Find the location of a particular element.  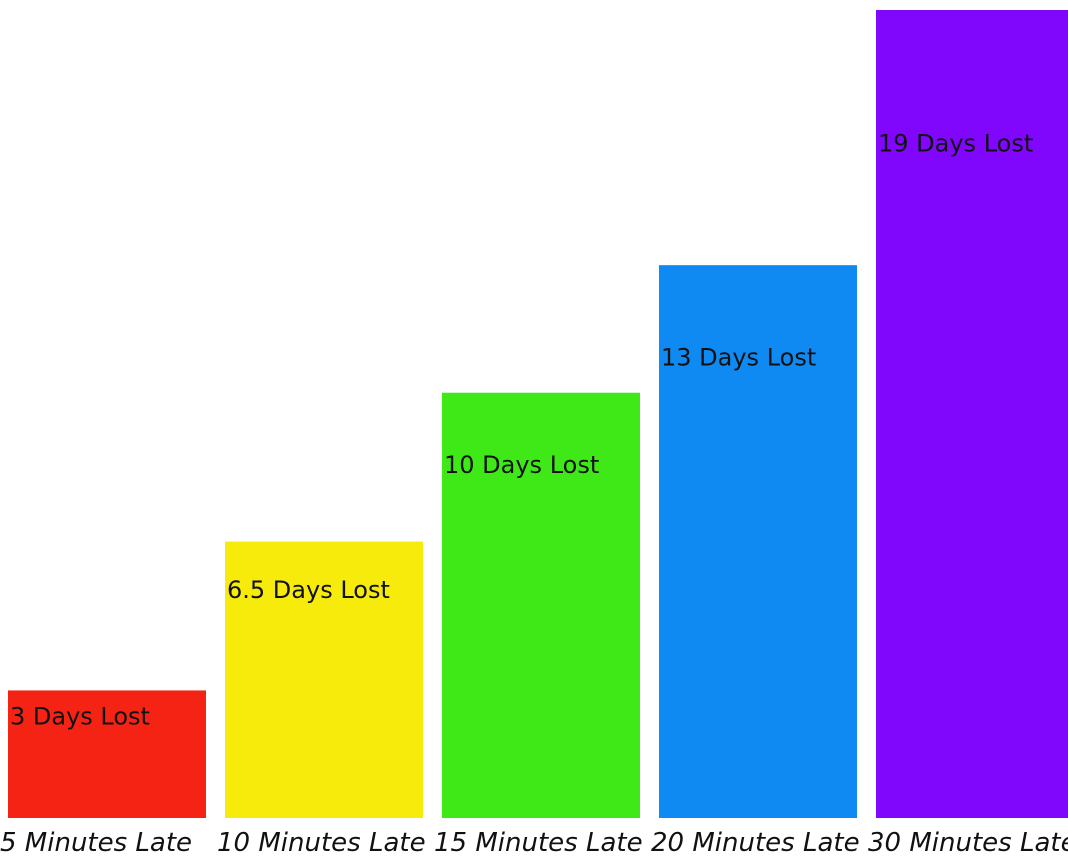

category-label-1: 5 Minutes Late is located at coordinates (96, 842).